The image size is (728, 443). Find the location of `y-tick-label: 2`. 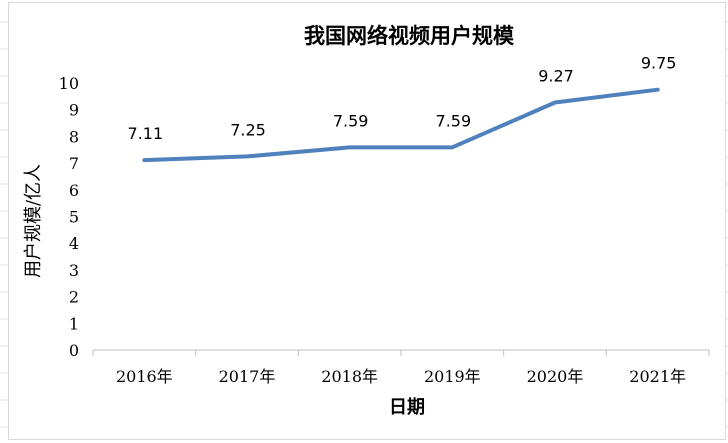

y-tick-label: 2 is located at coordinates (74, 297).